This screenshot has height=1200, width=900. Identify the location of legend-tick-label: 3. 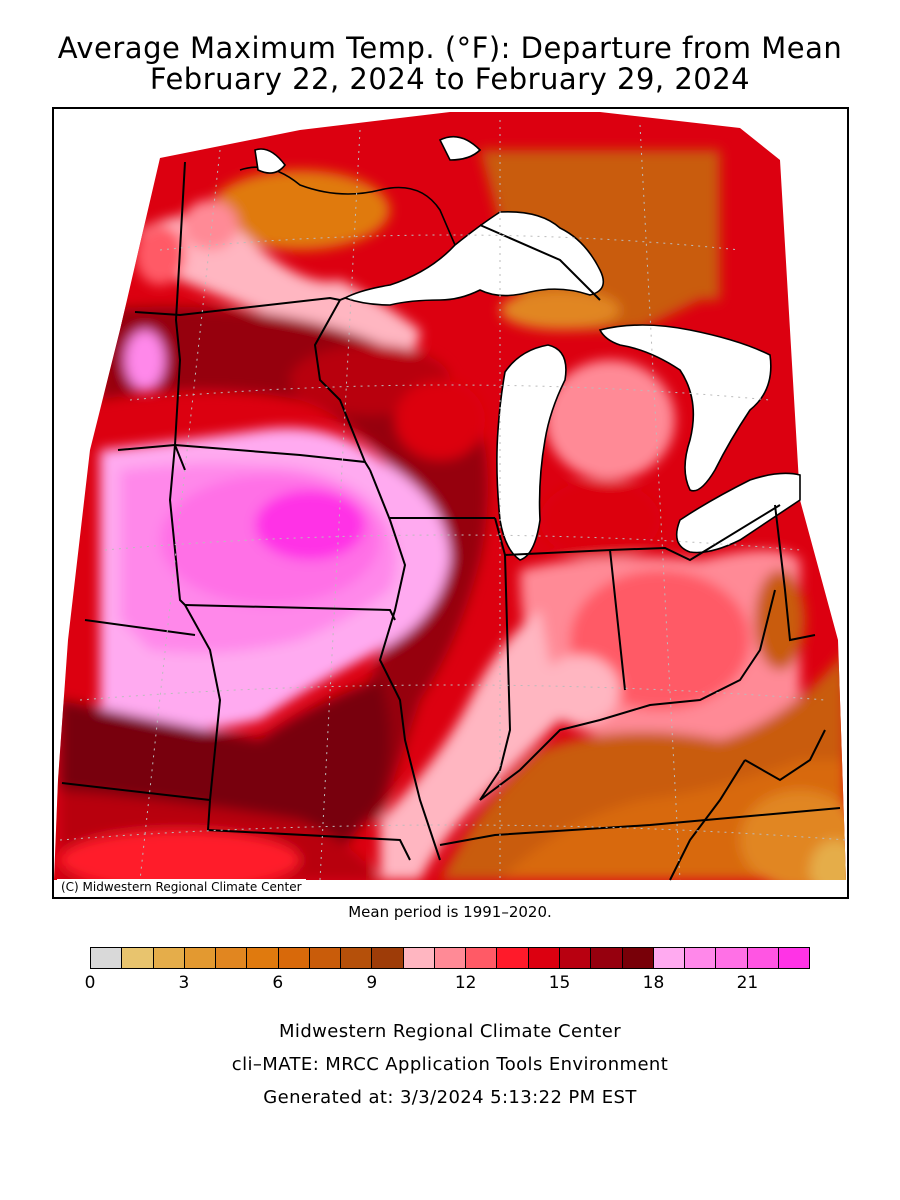
(184, 983).